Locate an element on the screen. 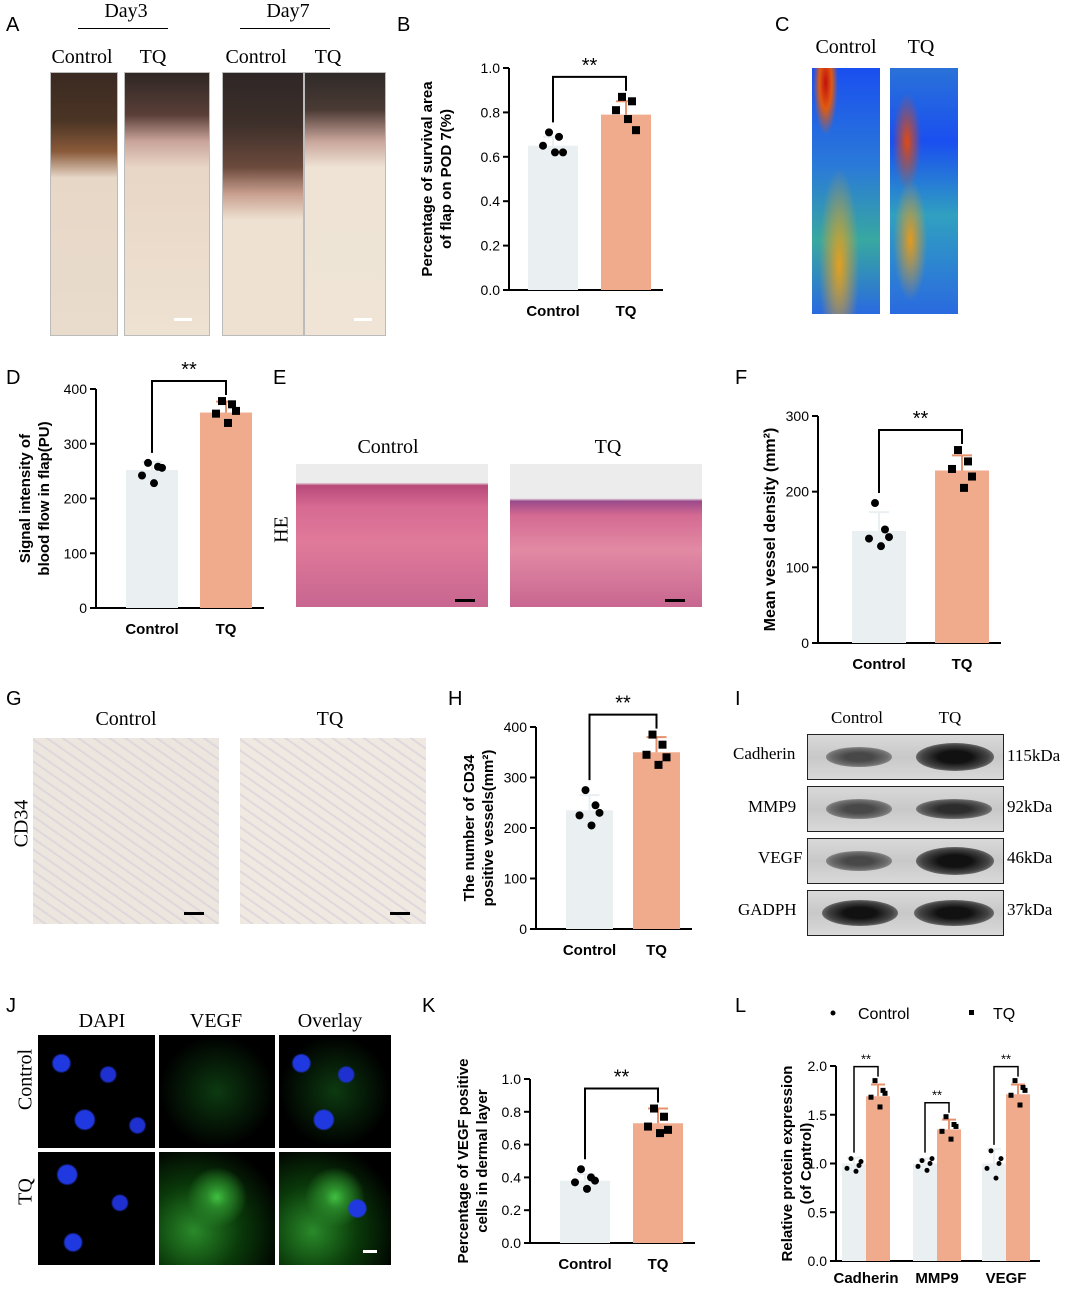 The width and height of the screenshot is (1065, 1289). if-overlay-control is located at coordinates (335, 1091).